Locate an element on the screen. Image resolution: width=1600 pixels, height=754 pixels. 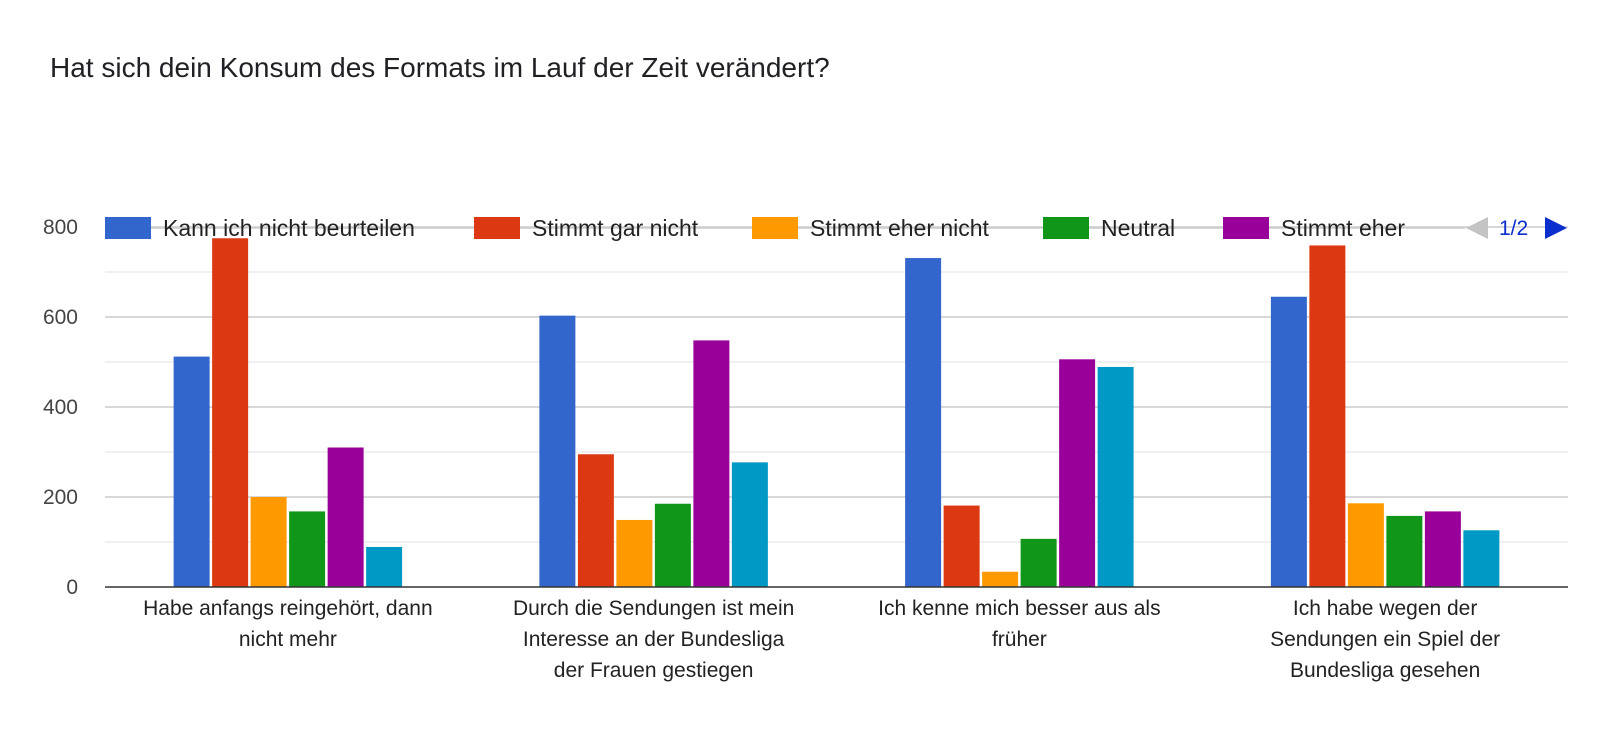
legend-page-indicator: 1/2 is located at coordinates (1513, 228).